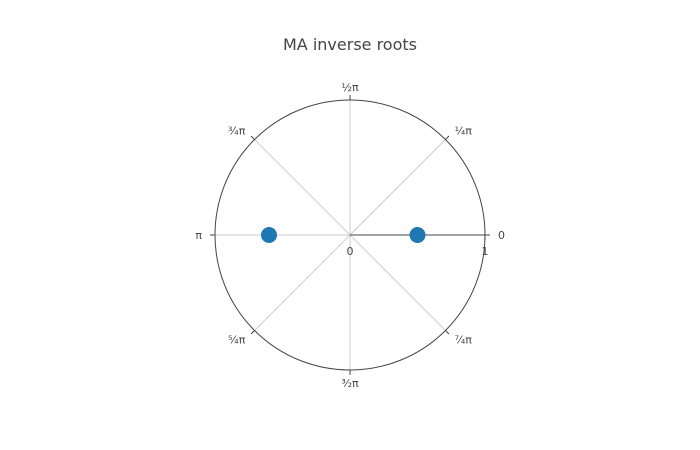 The height and width of the screenshot is (450, 700). Describe the element at coordinates (350, 44) in the screenshot. I see `chart-title: MA inverse roots` at that location.